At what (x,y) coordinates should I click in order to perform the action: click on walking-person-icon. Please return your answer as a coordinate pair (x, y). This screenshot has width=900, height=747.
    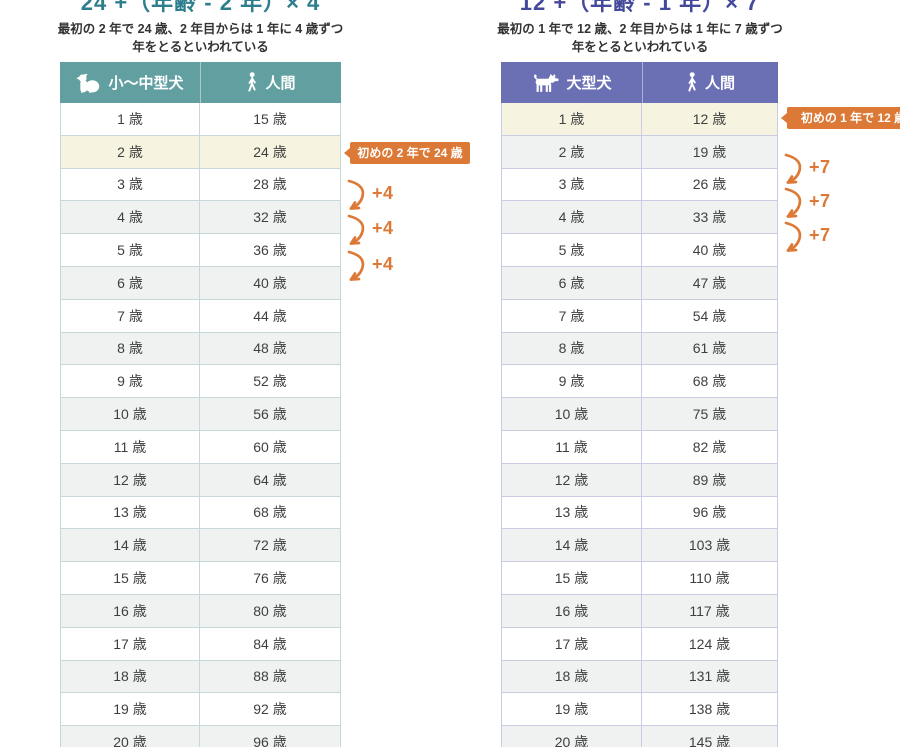
    Looking at the image, I should click on (692, 82).